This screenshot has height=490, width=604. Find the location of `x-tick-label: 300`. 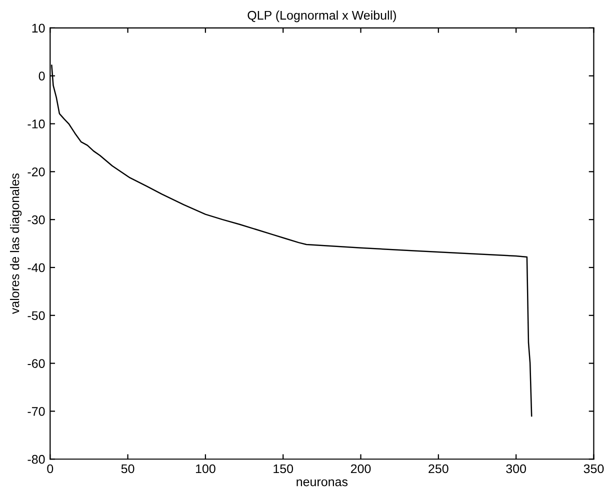

x-tick-label: 300 is located at coordinates (516, 469).